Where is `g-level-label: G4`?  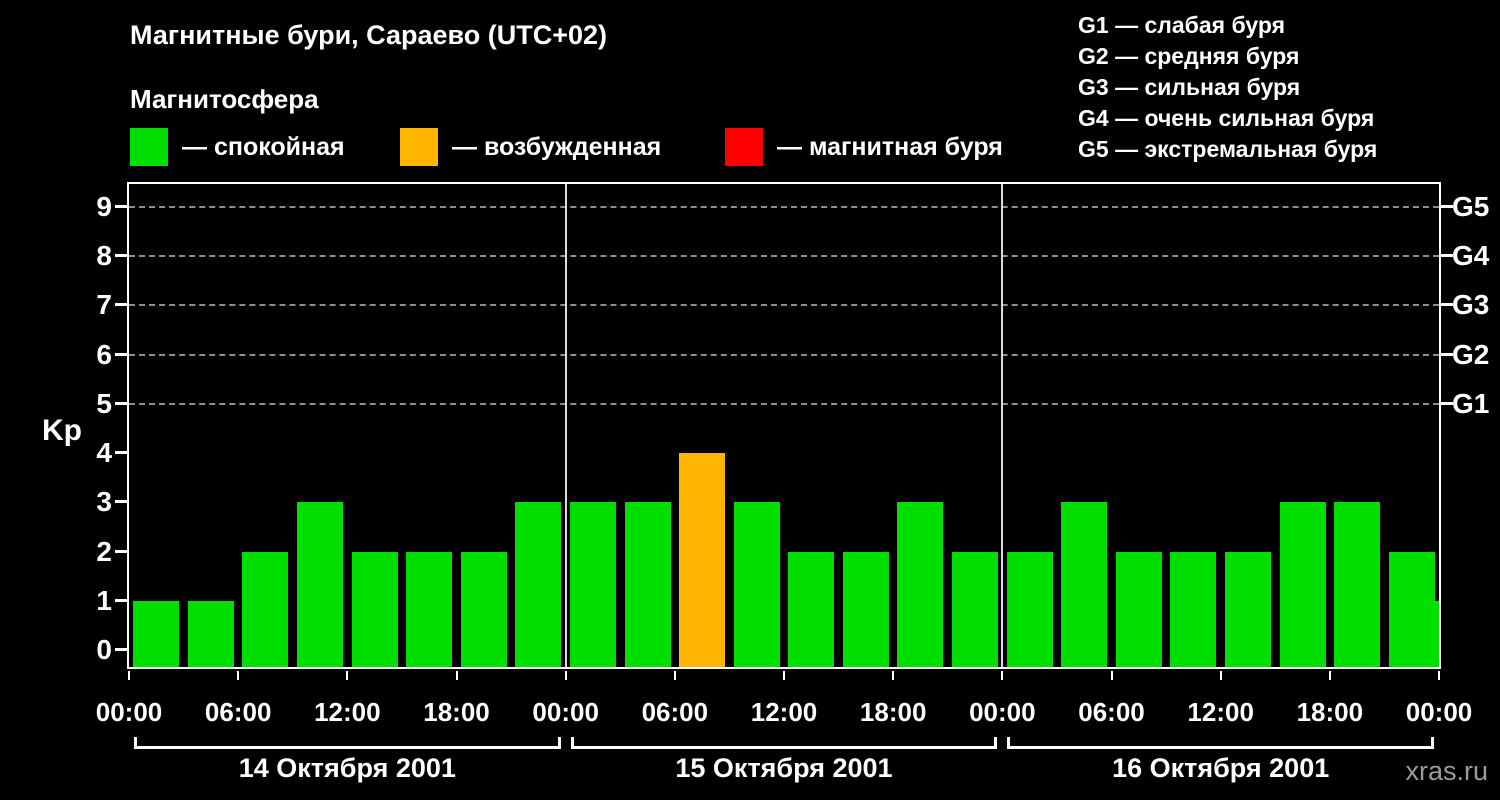 g-level-label: G4 is located at coordinates (1471, 256).